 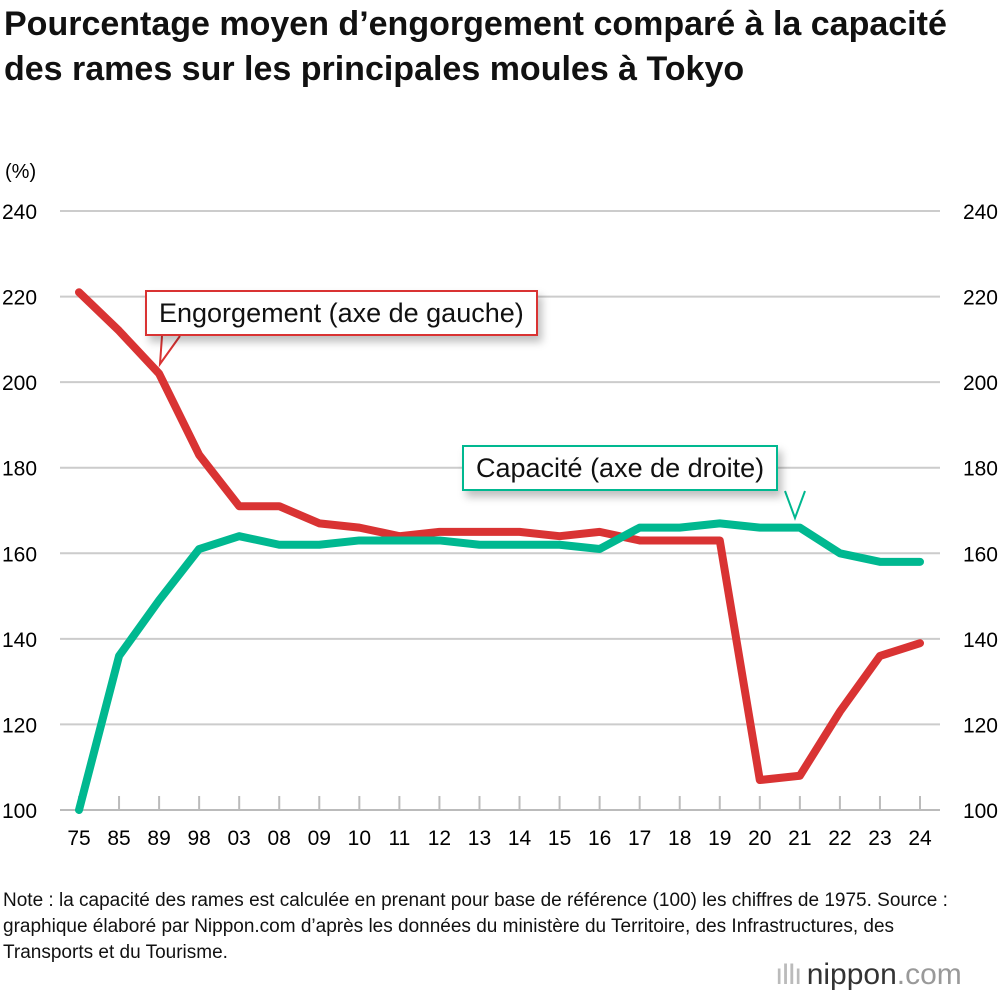 I want to click on y-tick-right: 240, so click(x=980, y=212).